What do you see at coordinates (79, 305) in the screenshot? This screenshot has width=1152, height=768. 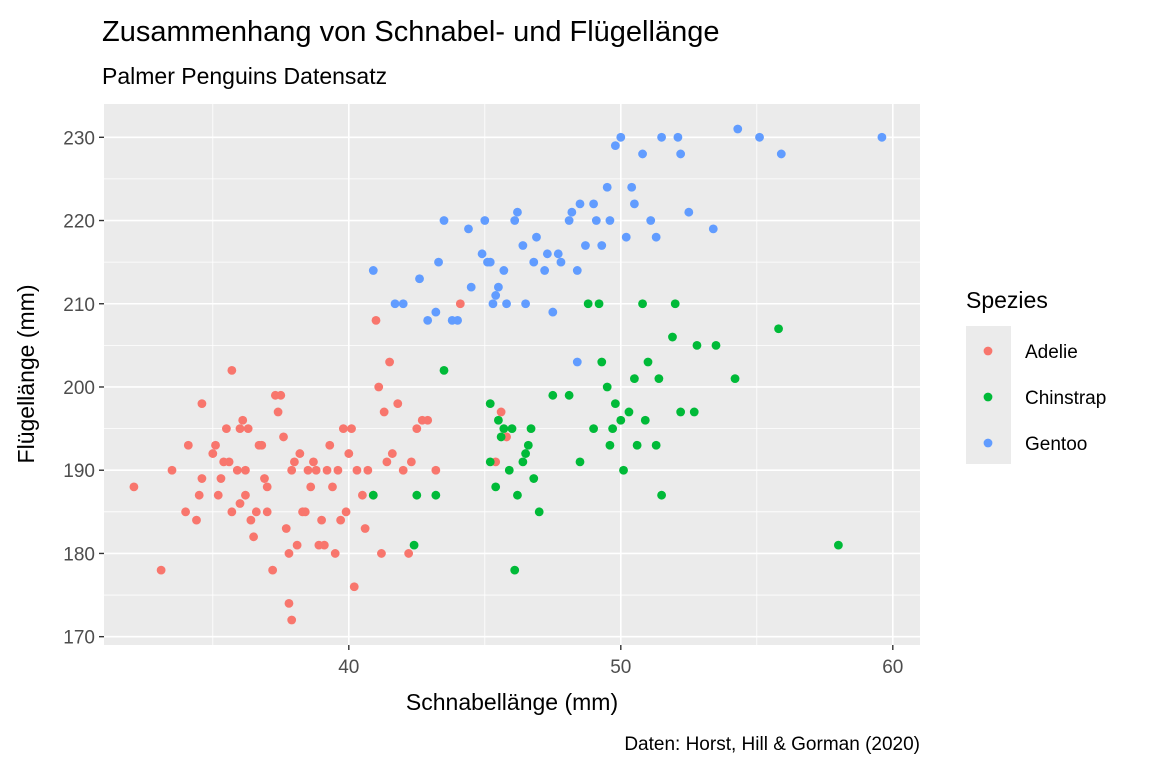 I see `y-tick-label: 210` at bounding box center [79, 305].